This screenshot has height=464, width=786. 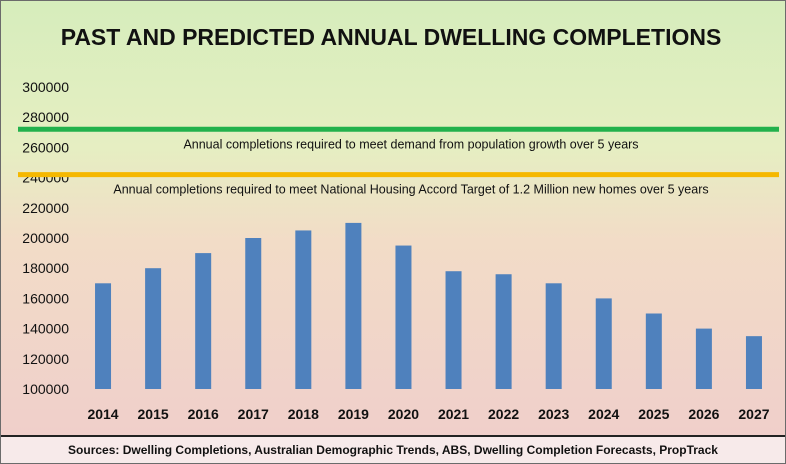 I want to click on x-tick-label: 2014, so click(x=102, y=414).